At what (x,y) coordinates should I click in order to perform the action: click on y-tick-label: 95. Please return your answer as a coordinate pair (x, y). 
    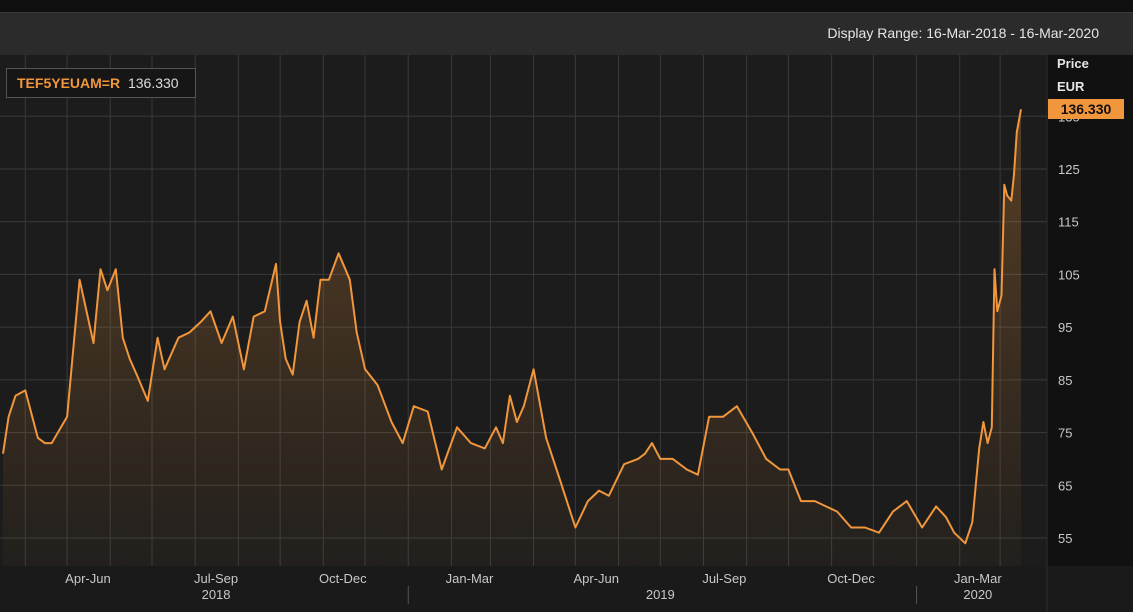
    Looking at the image, I should click on (1065, 327).